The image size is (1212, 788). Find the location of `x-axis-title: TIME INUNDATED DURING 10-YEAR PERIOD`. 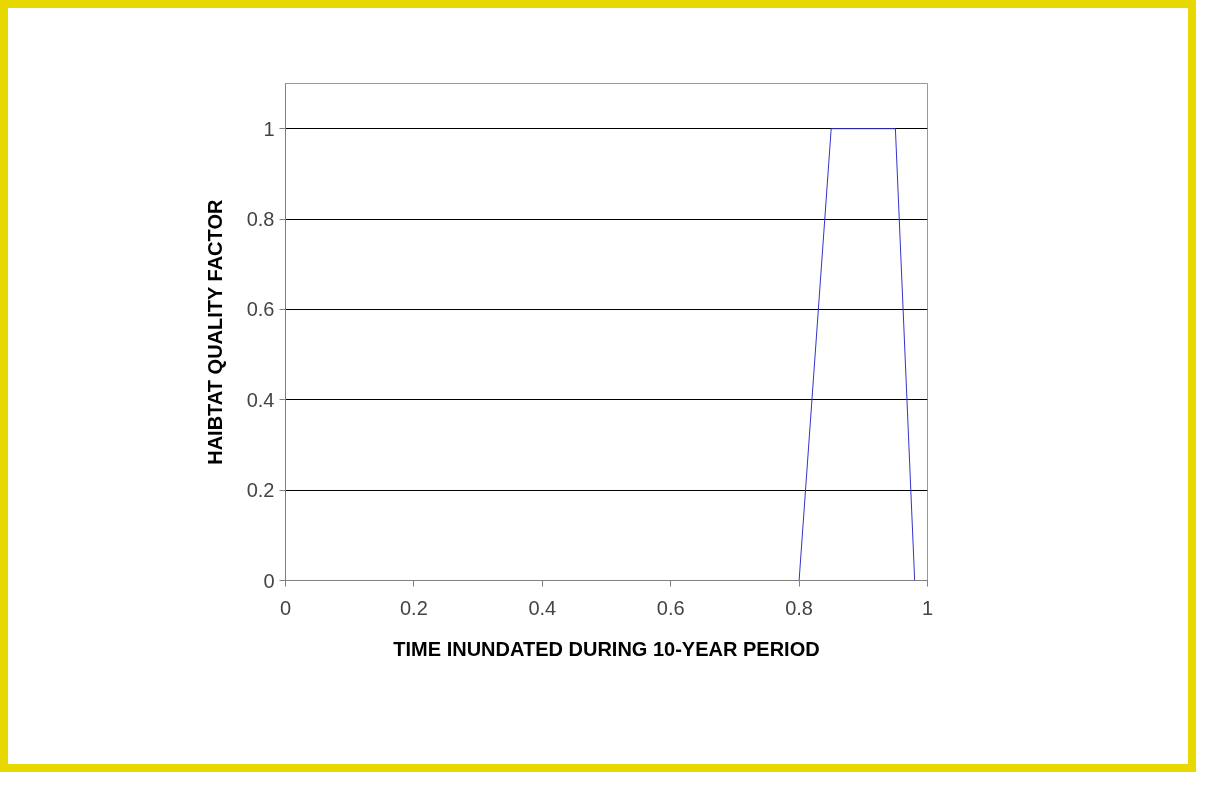

x-axis-title: TIME INUNDATED DURING 10-YEAR PERIOD is located at coordinates (606, 648).